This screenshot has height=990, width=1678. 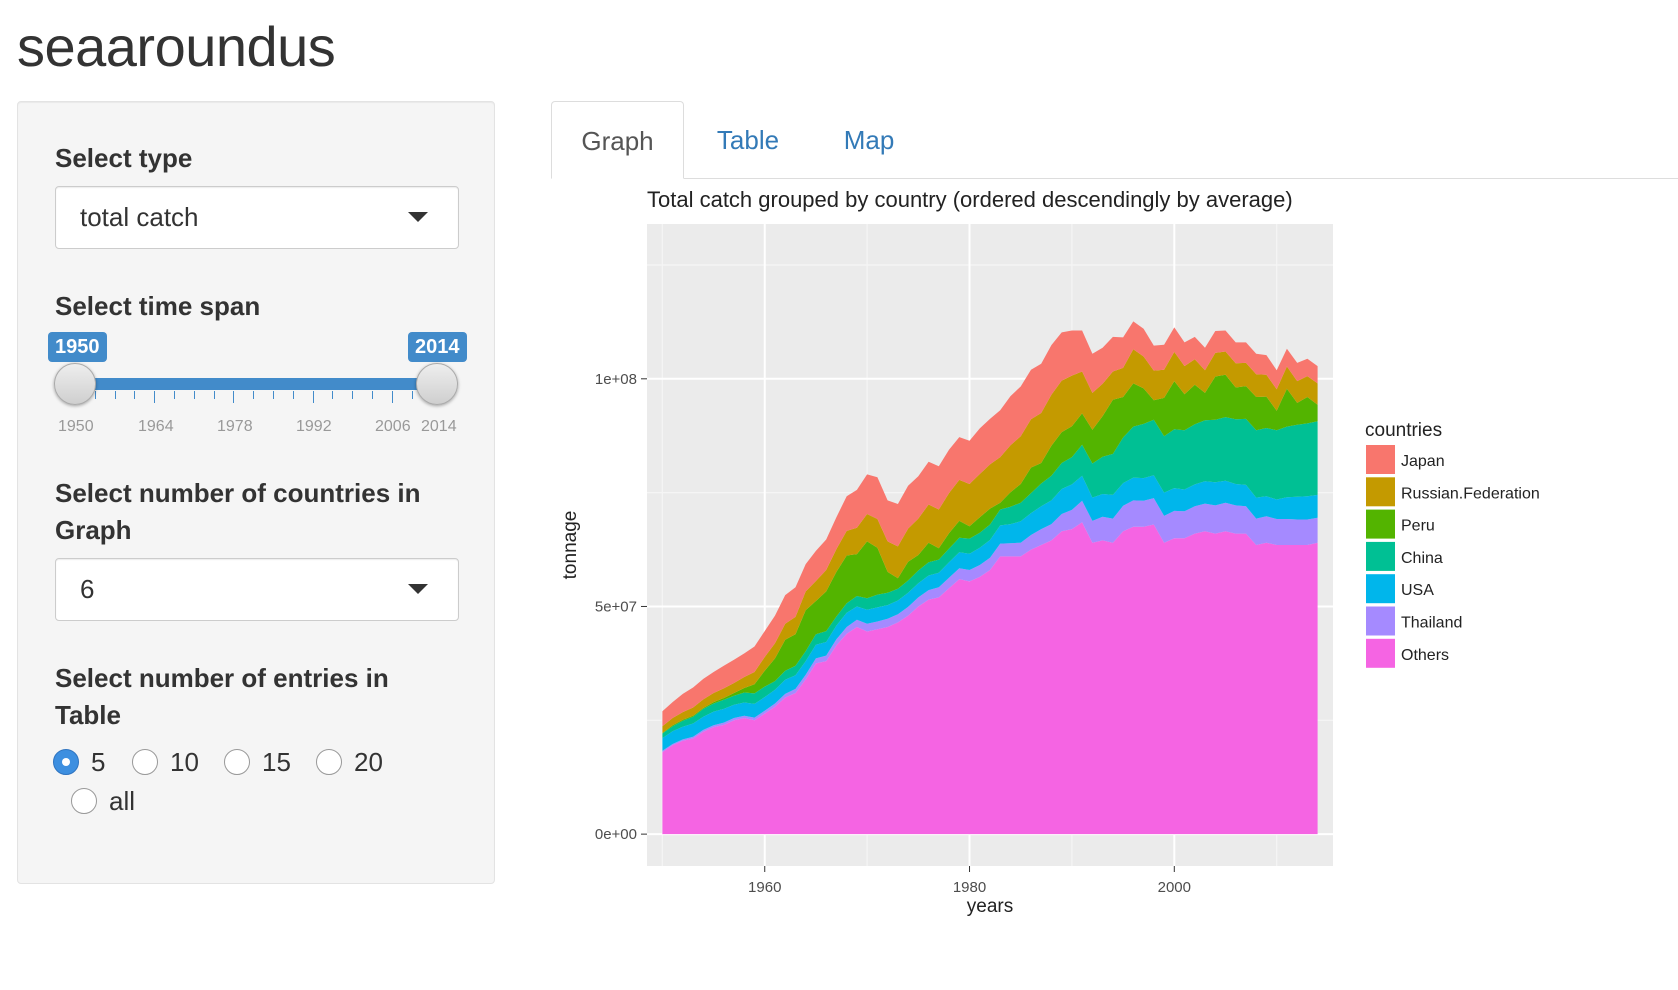 I want to click on slider-tick-label: 1992, so click(x=314, y=426).